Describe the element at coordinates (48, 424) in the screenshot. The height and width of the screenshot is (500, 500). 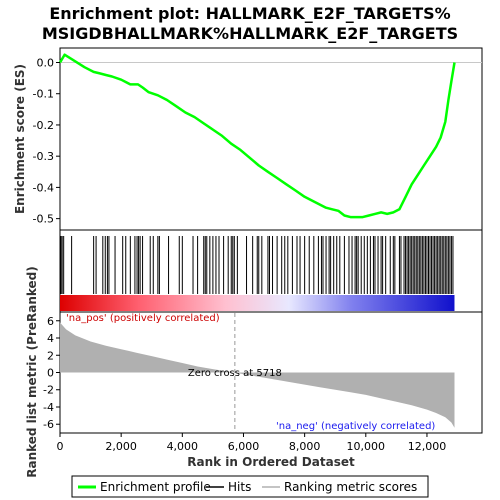
I see `rank-y-tick-label: -6` at that location.